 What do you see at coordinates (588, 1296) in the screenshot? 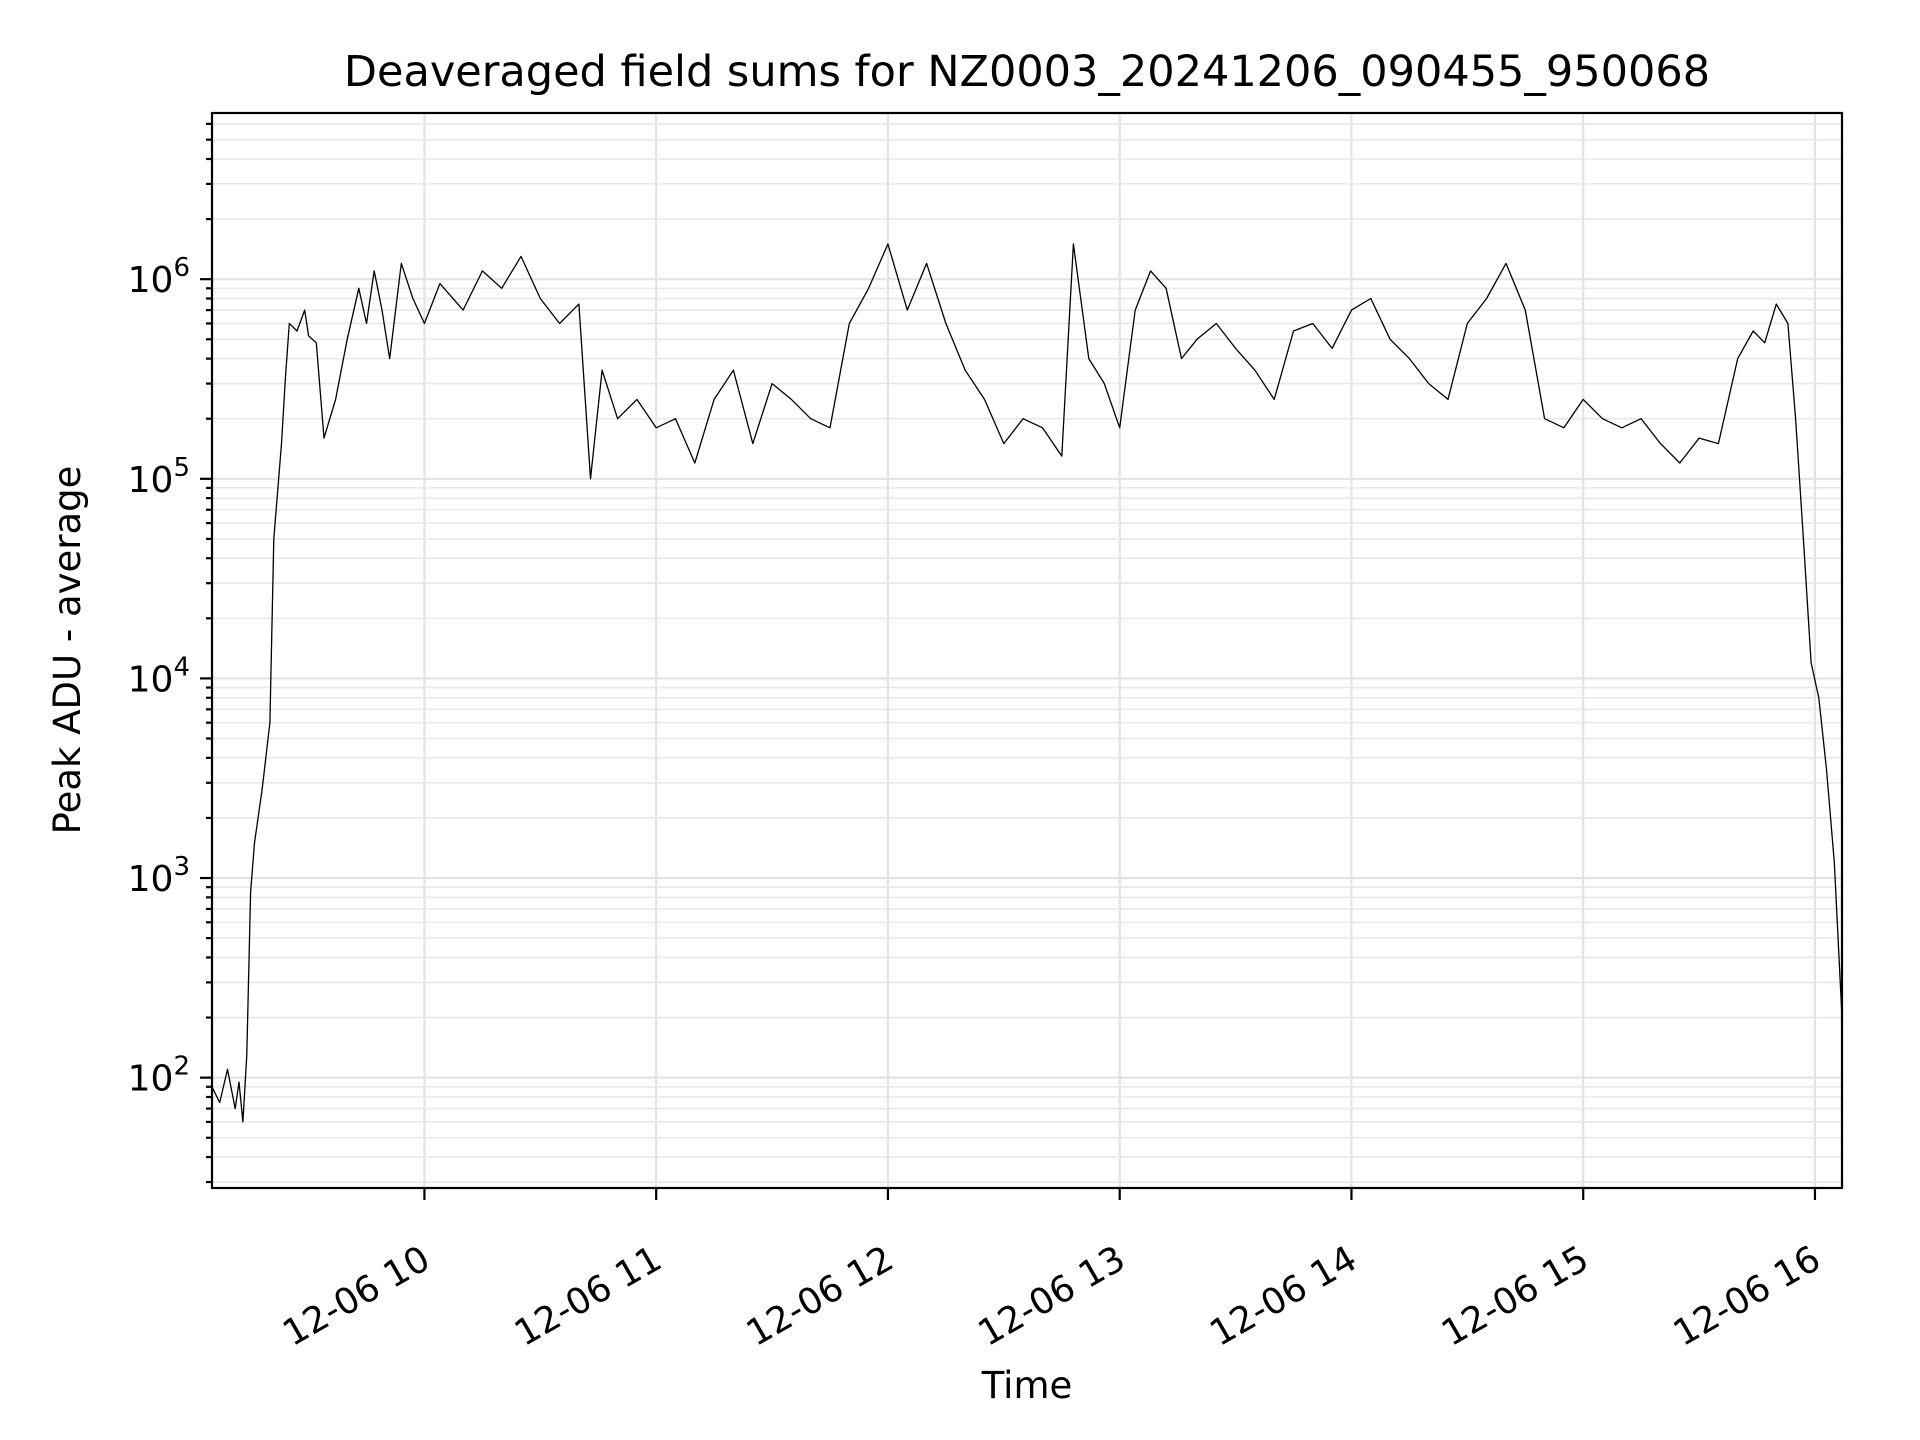
I see `x-tick-label: 12-06 11` at bounding box center [588, 1296].